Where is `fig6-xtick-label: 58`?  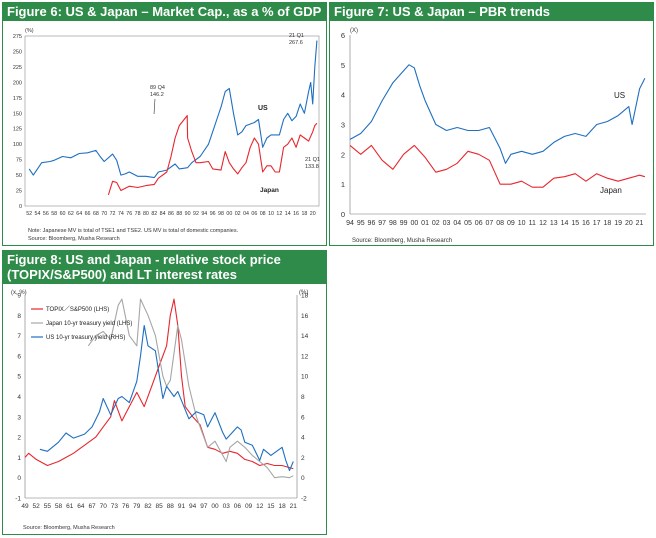 fig6-xtick-label: 58 is located at coordinates (54, 214).